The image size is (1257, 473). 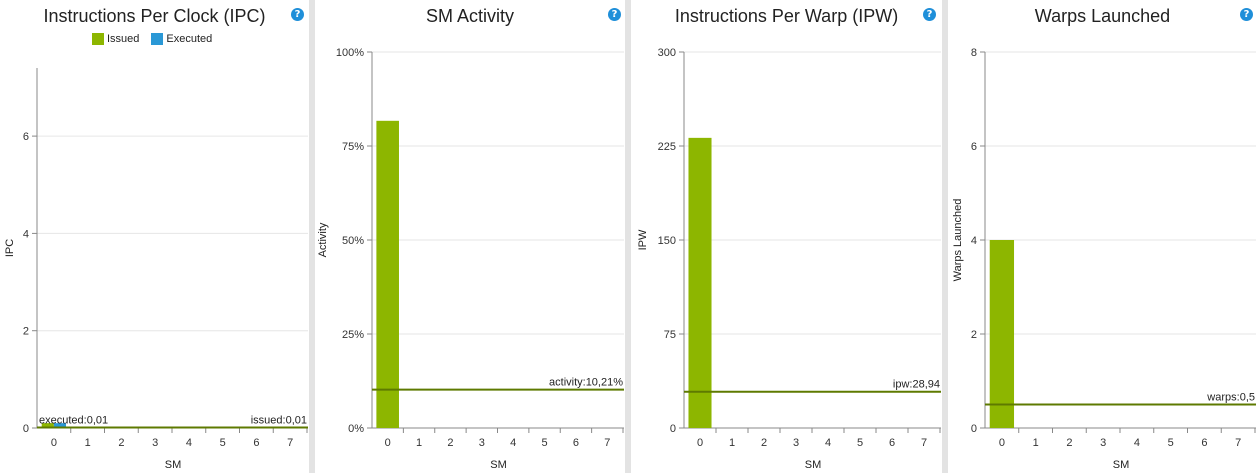 I want to click on chart-title: Instructions Per Clock (IPC), so click(x=154, y=16).